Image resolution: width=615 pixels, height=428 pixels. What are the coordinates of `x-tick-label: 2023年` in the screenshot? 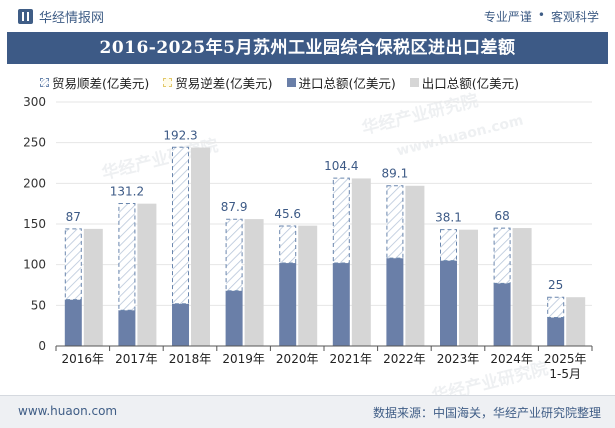 It's located at (458, 359).